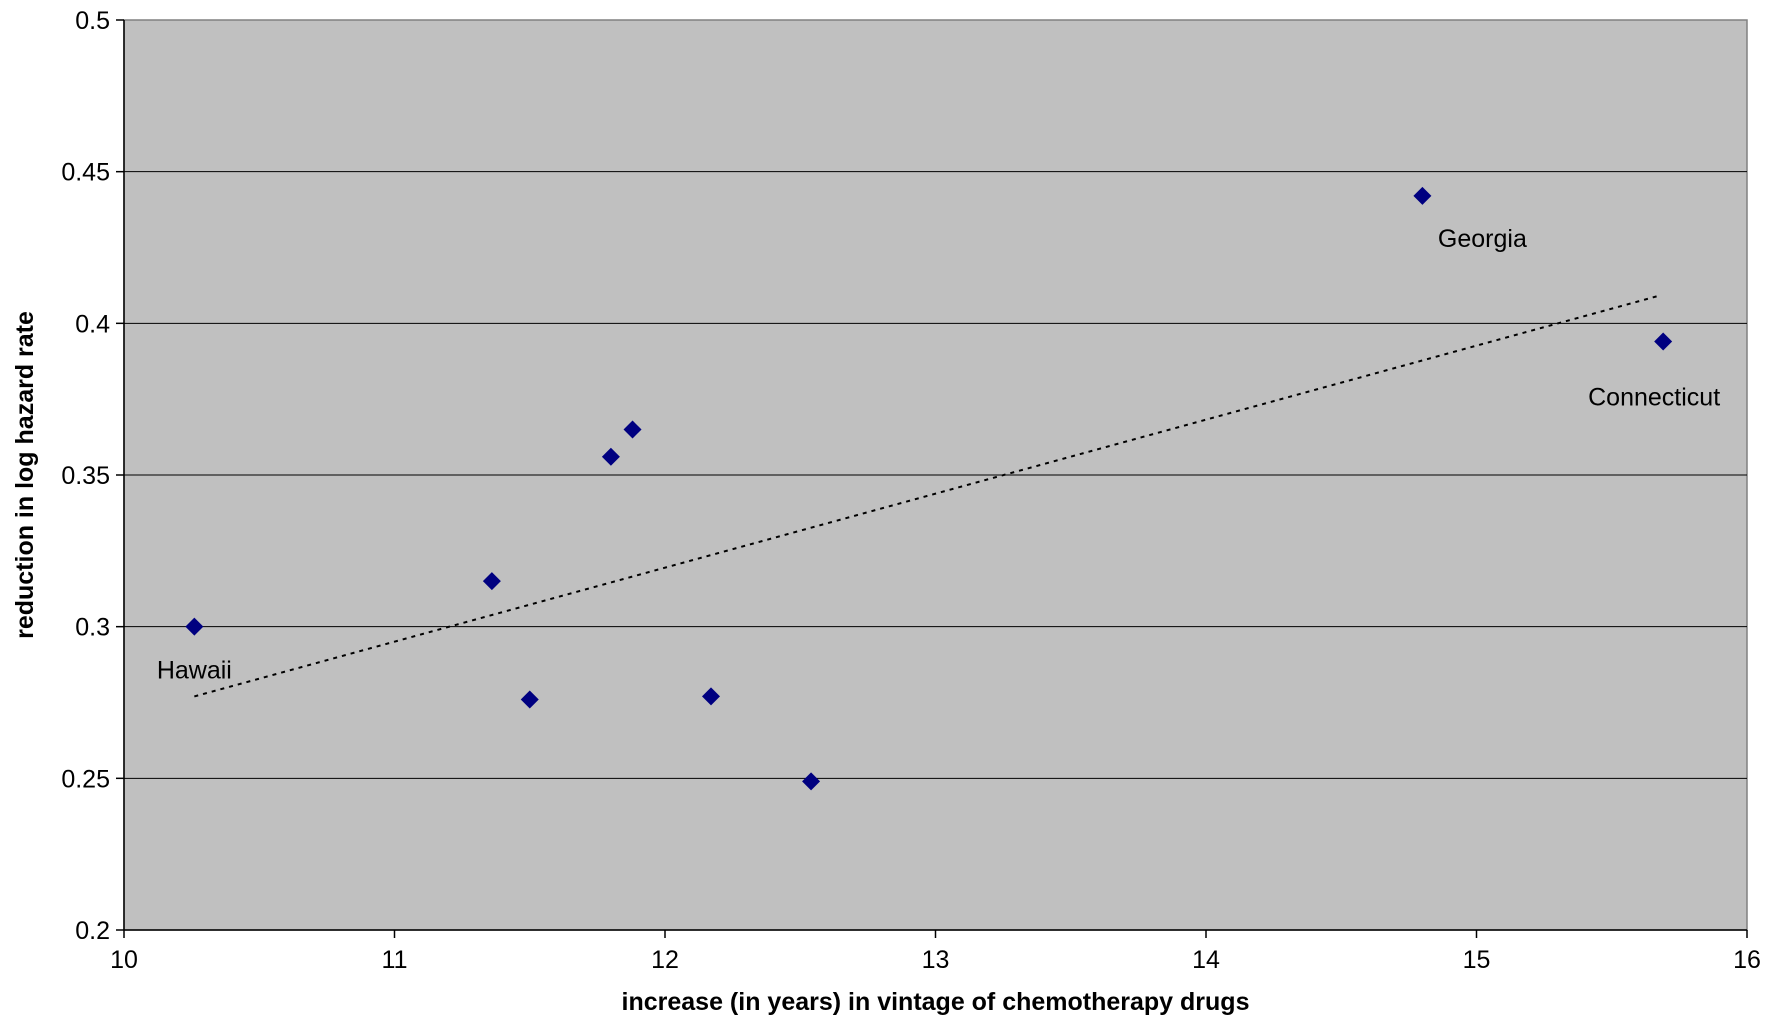 Image resolution: width=1775 pixels, height=1031 pixels. Describe the element at coordinates (124, 960) in the screenshot. I see `x-tick-label: 10` at that location.